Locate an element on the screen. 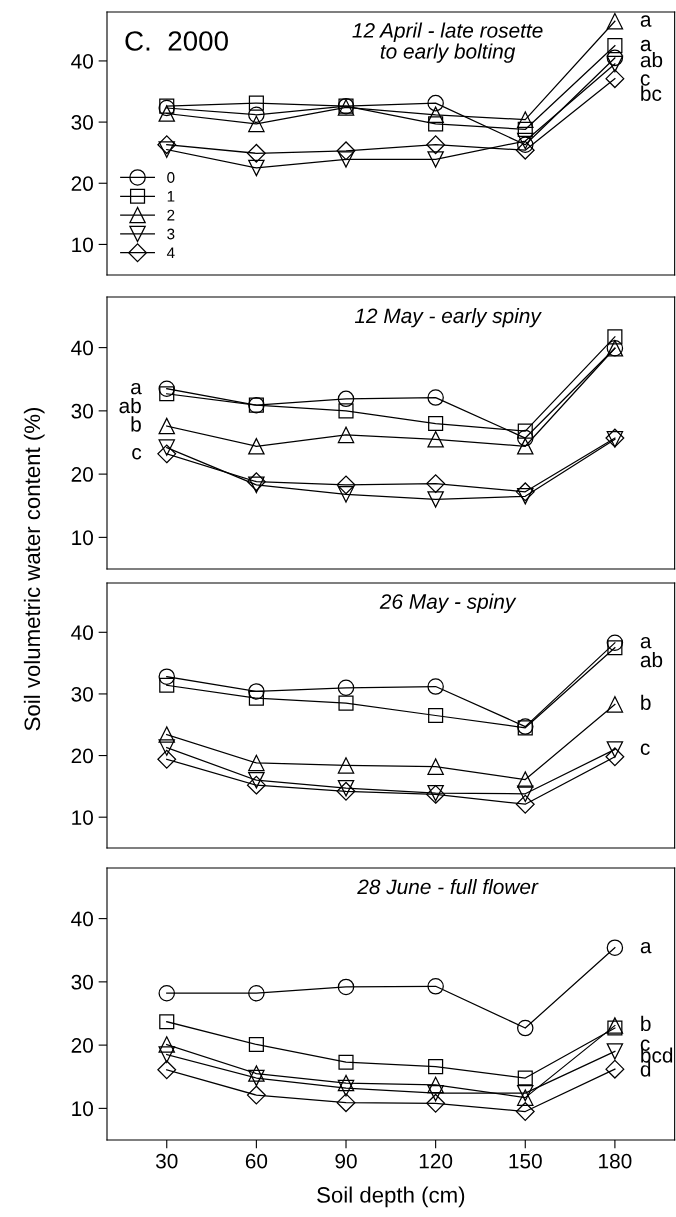  data-label: d is located at coordinates (645, 1069).